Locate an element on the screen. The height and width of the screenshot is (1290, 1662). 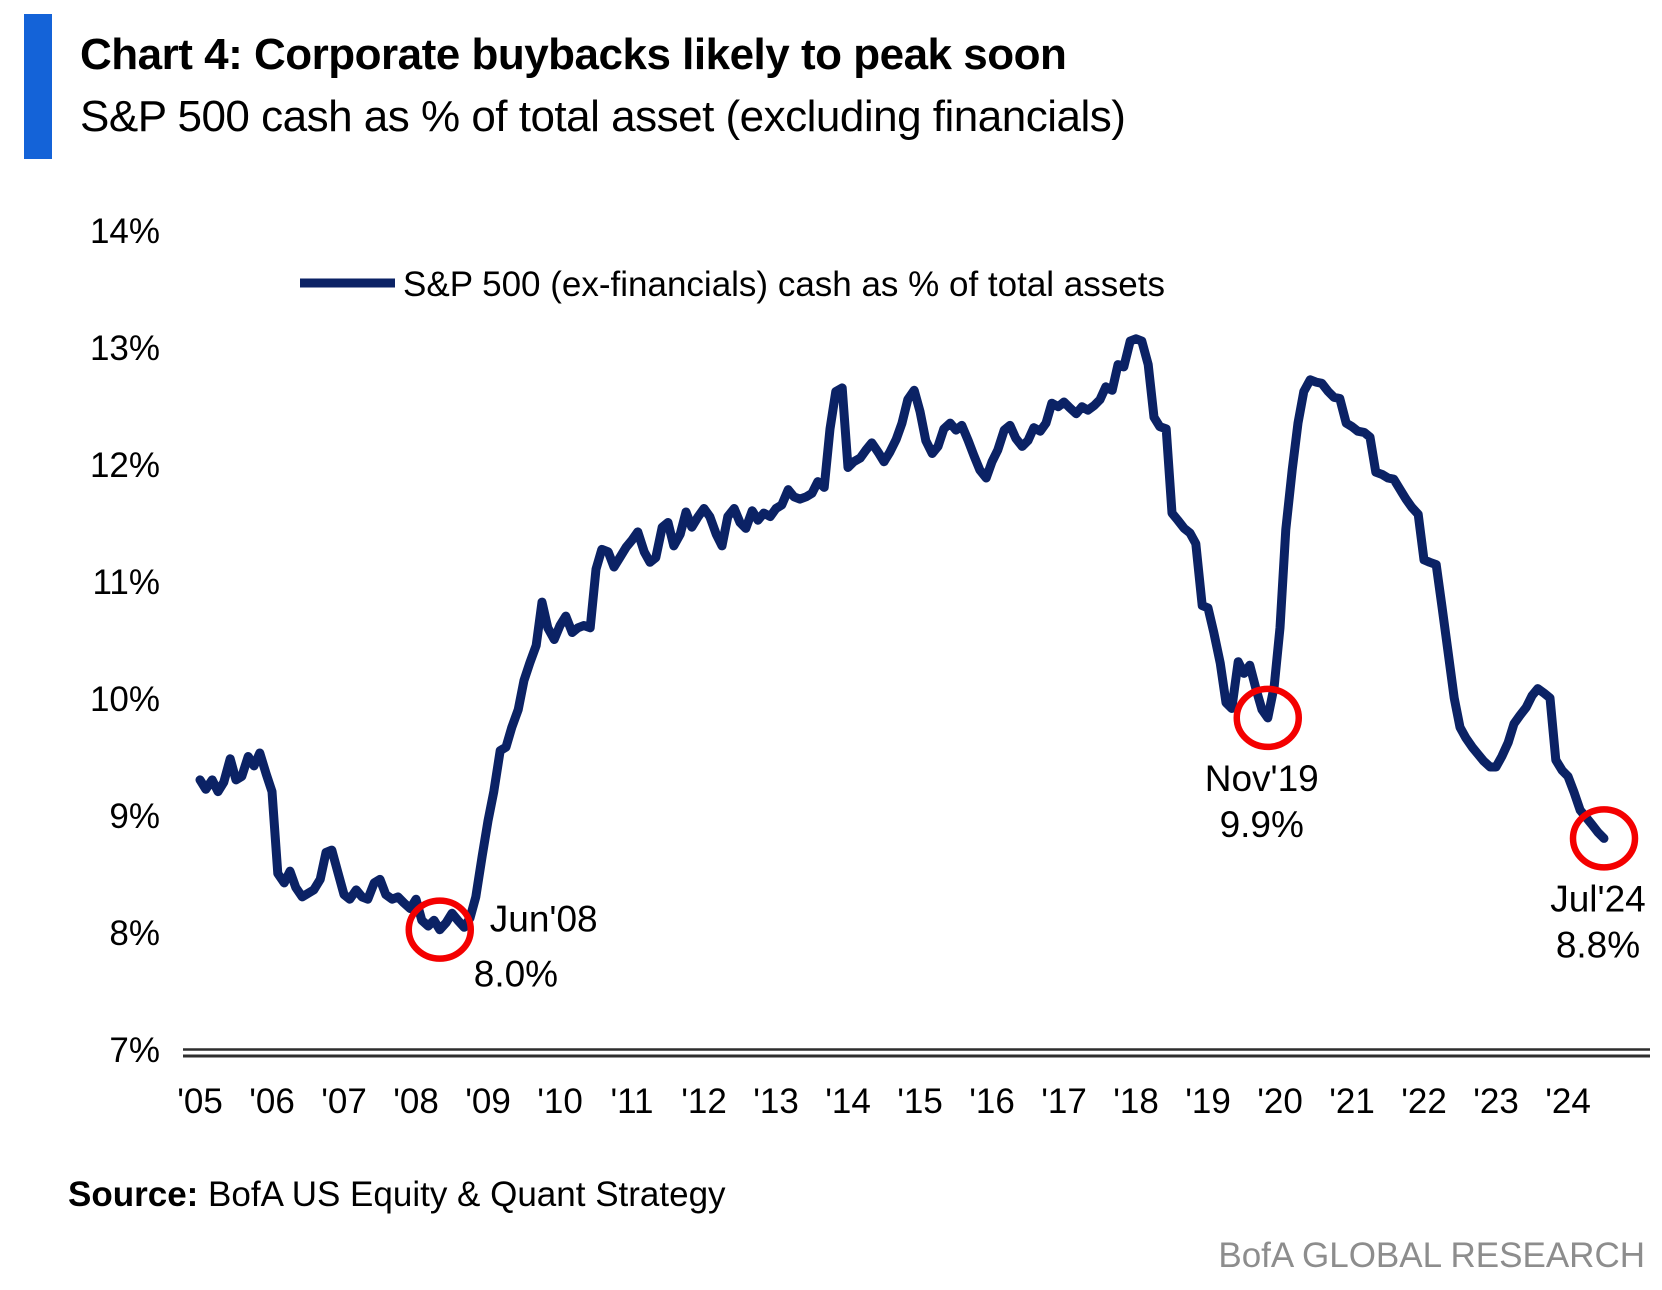
source-label: Source: is located at coordinates (133, 1194).